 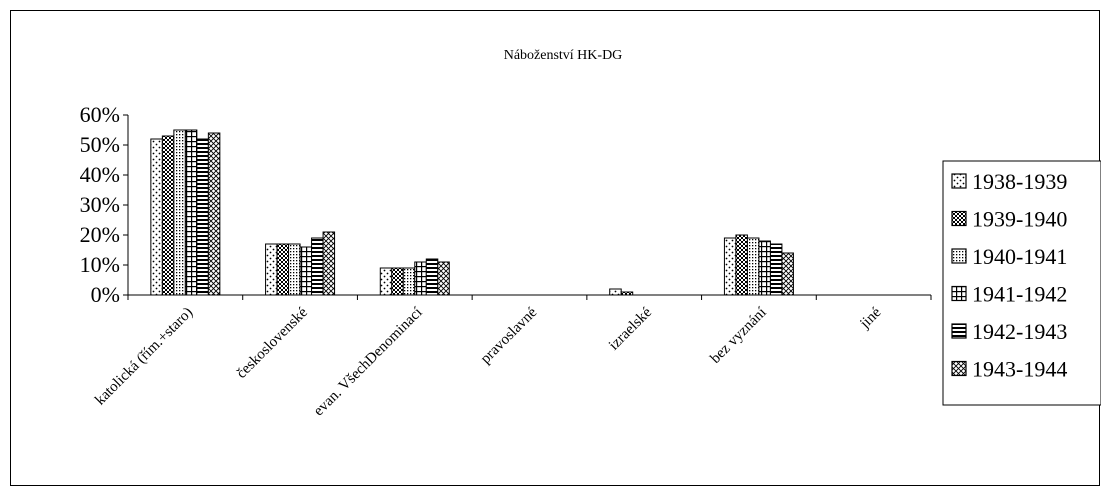 What do you see at coordinates (100, 204) in the screenshot?
I see `y-tick-label: 30%` at bounding box center [100, 204].